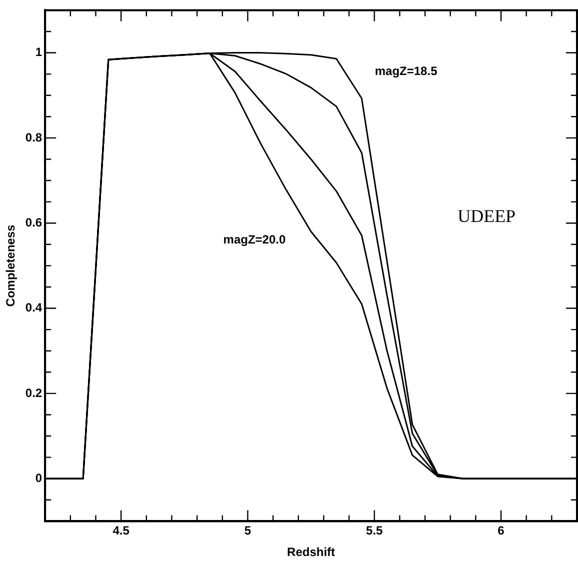 The image size is (578, 564). I want to click on x-tick-label: 4.5, so click(121, 531).